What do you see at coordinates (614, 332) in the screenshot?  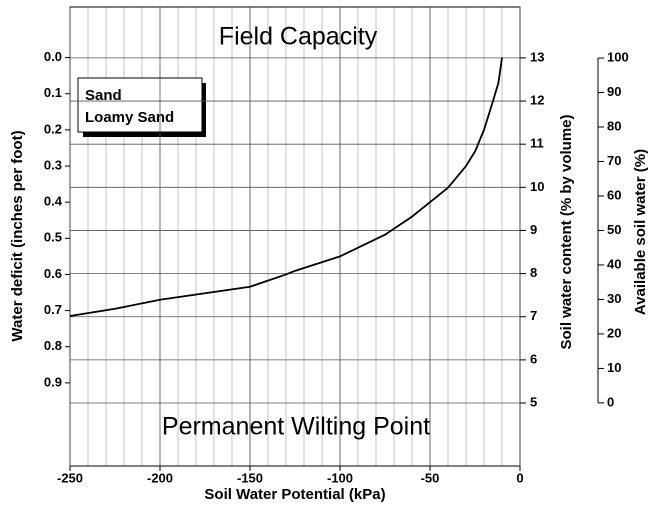 I see `y3-tick-label: 20` at bounding box center [614, 332].